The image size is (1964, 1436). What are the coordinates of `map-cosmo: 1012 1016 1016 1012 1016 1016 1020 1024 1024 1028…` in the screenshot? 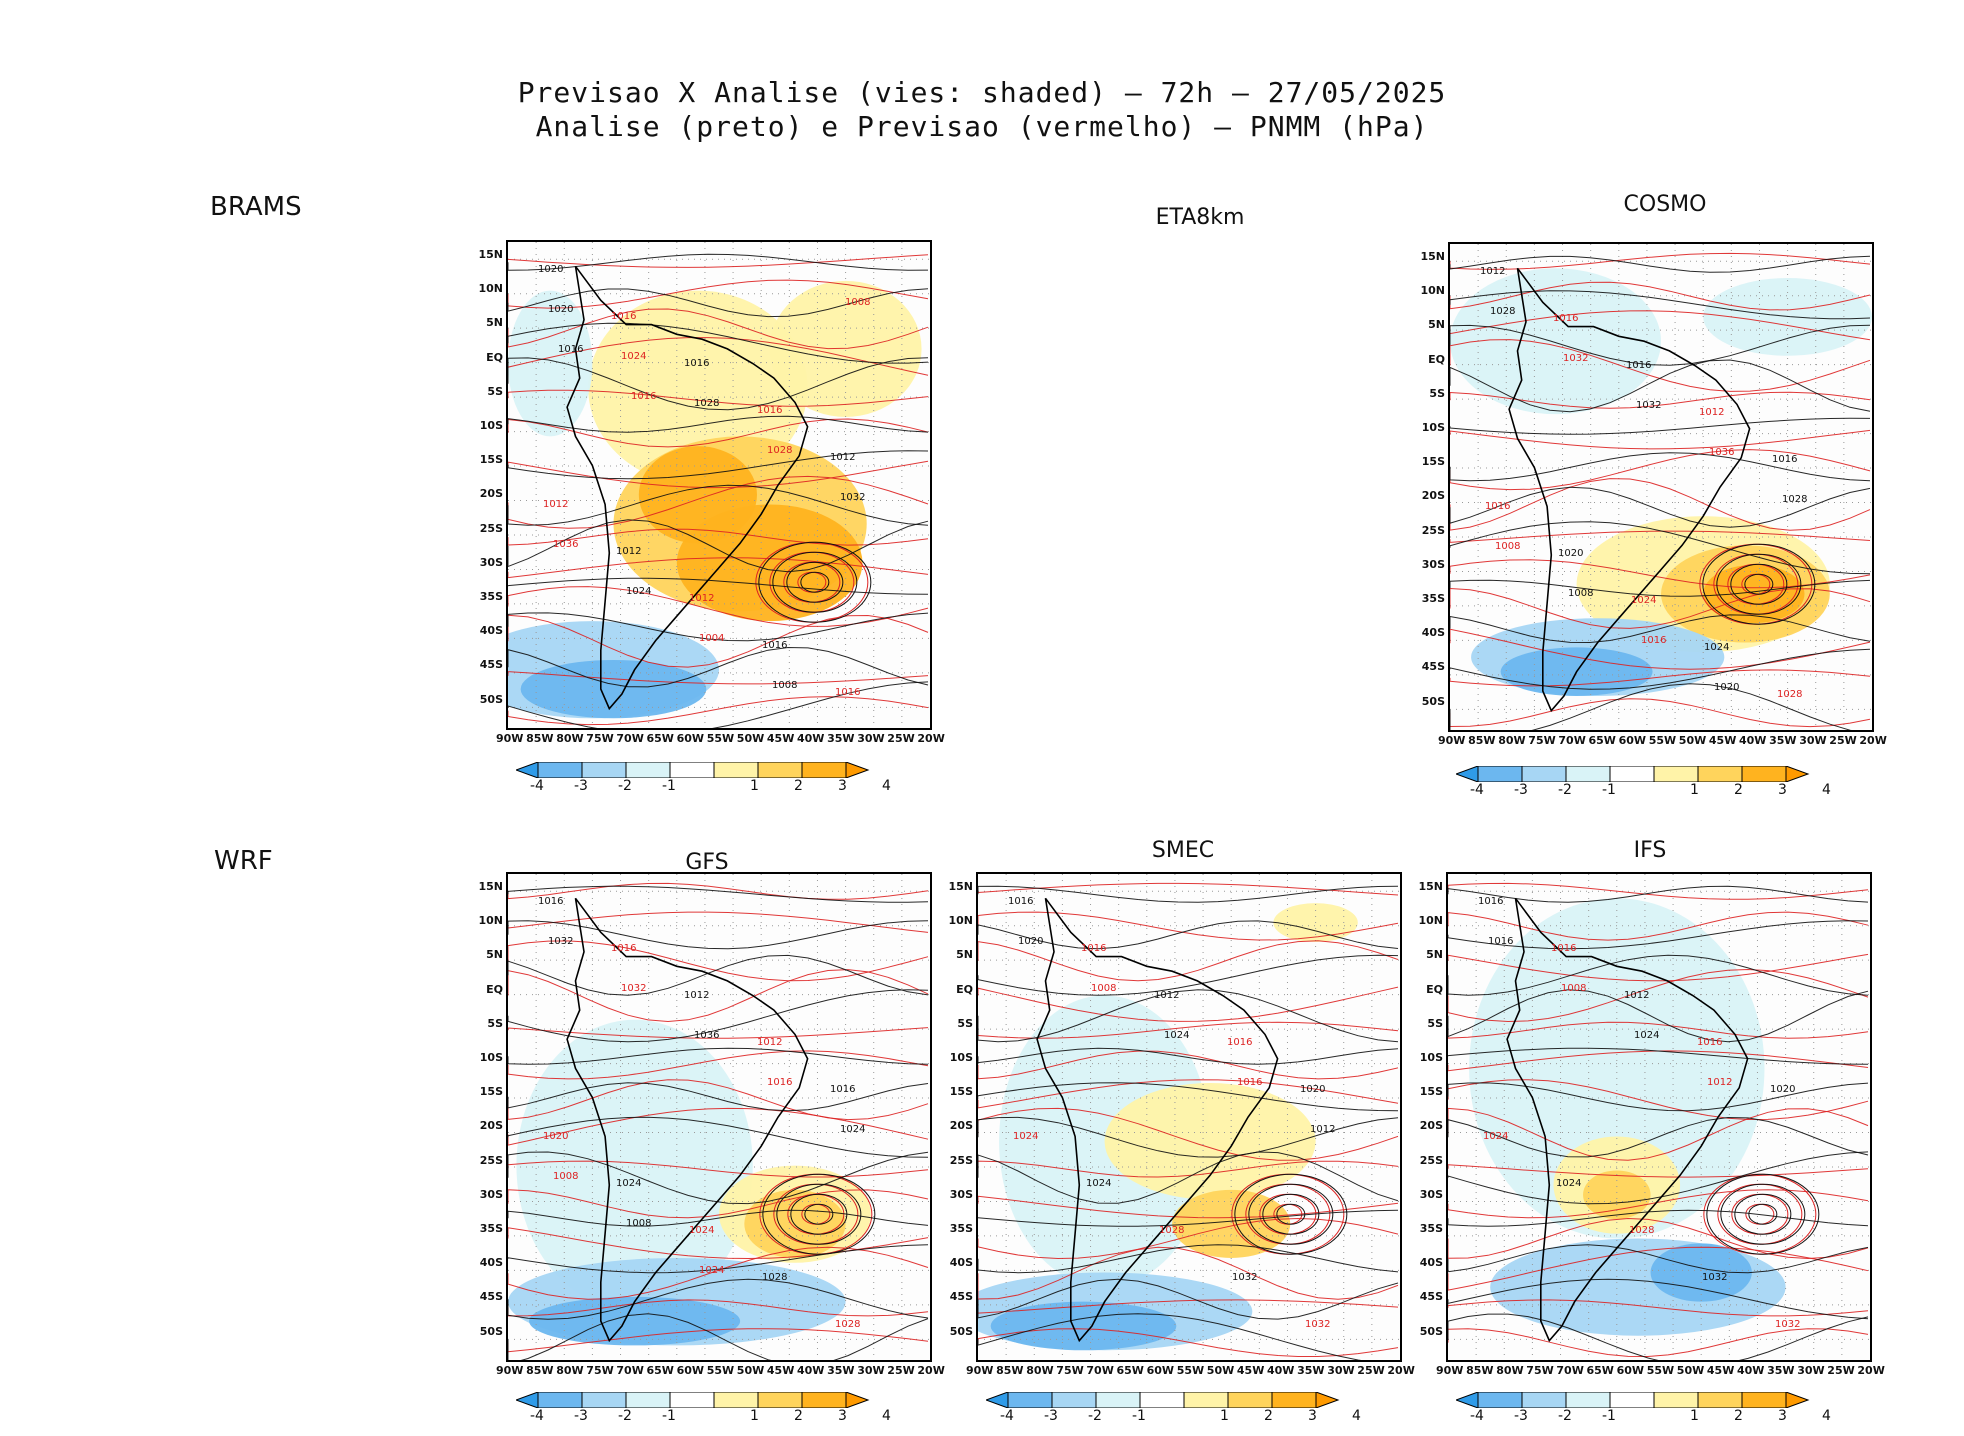 It's located at (1661, 487).